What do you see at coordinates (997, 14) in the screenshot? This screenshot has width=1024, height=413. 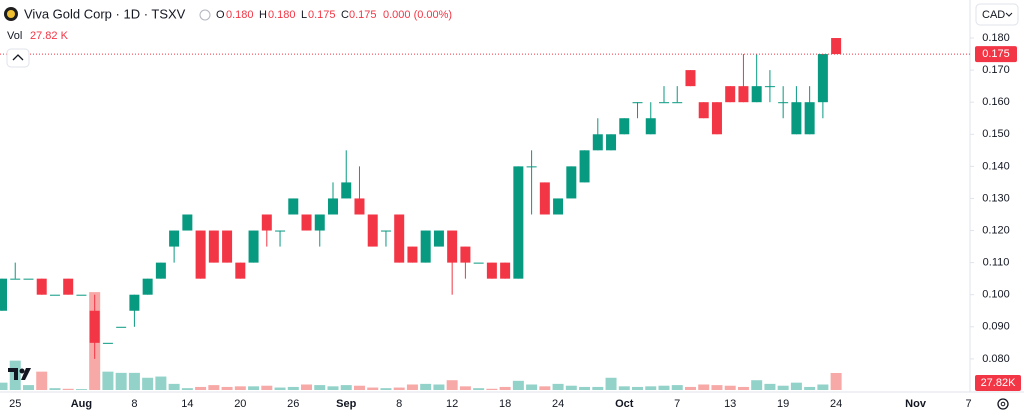 I see `currency-button` at bounding box center [997, 14].